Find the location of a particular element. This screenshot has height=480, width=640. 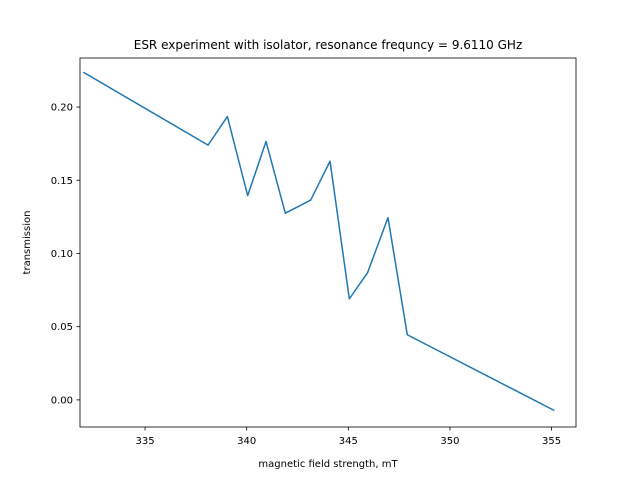

y-axis: 0.00 0.05 0.10 0.15 0.20 is located at coordinates (65, 254).